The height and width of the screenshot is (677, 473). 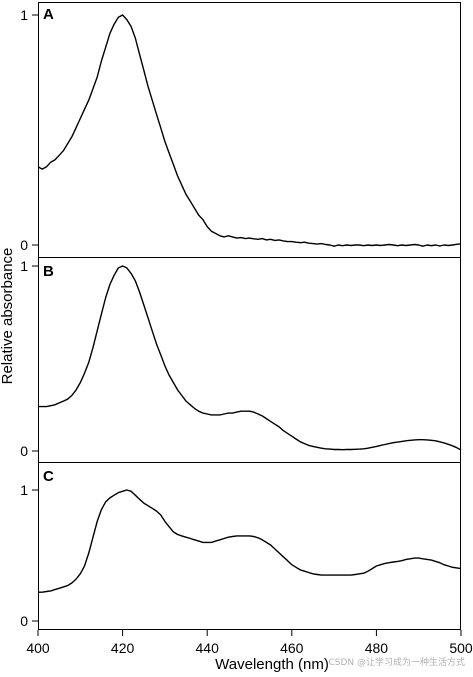 What do you see at coordinates (8, 316) in the screenshot?
I see `y-axis-title: Relative absorbance` at bounding box center [8, 316].